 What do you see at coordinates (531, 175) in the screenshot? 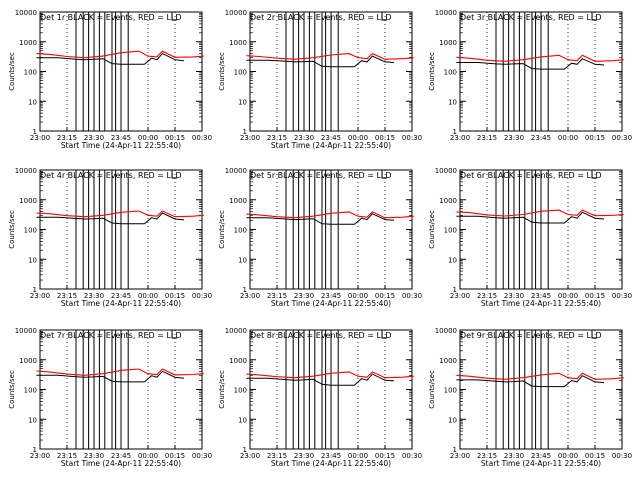
I see `panel-title: Det 6r BLACK = Events, RED = LLD` at bounding box center [531, 175].